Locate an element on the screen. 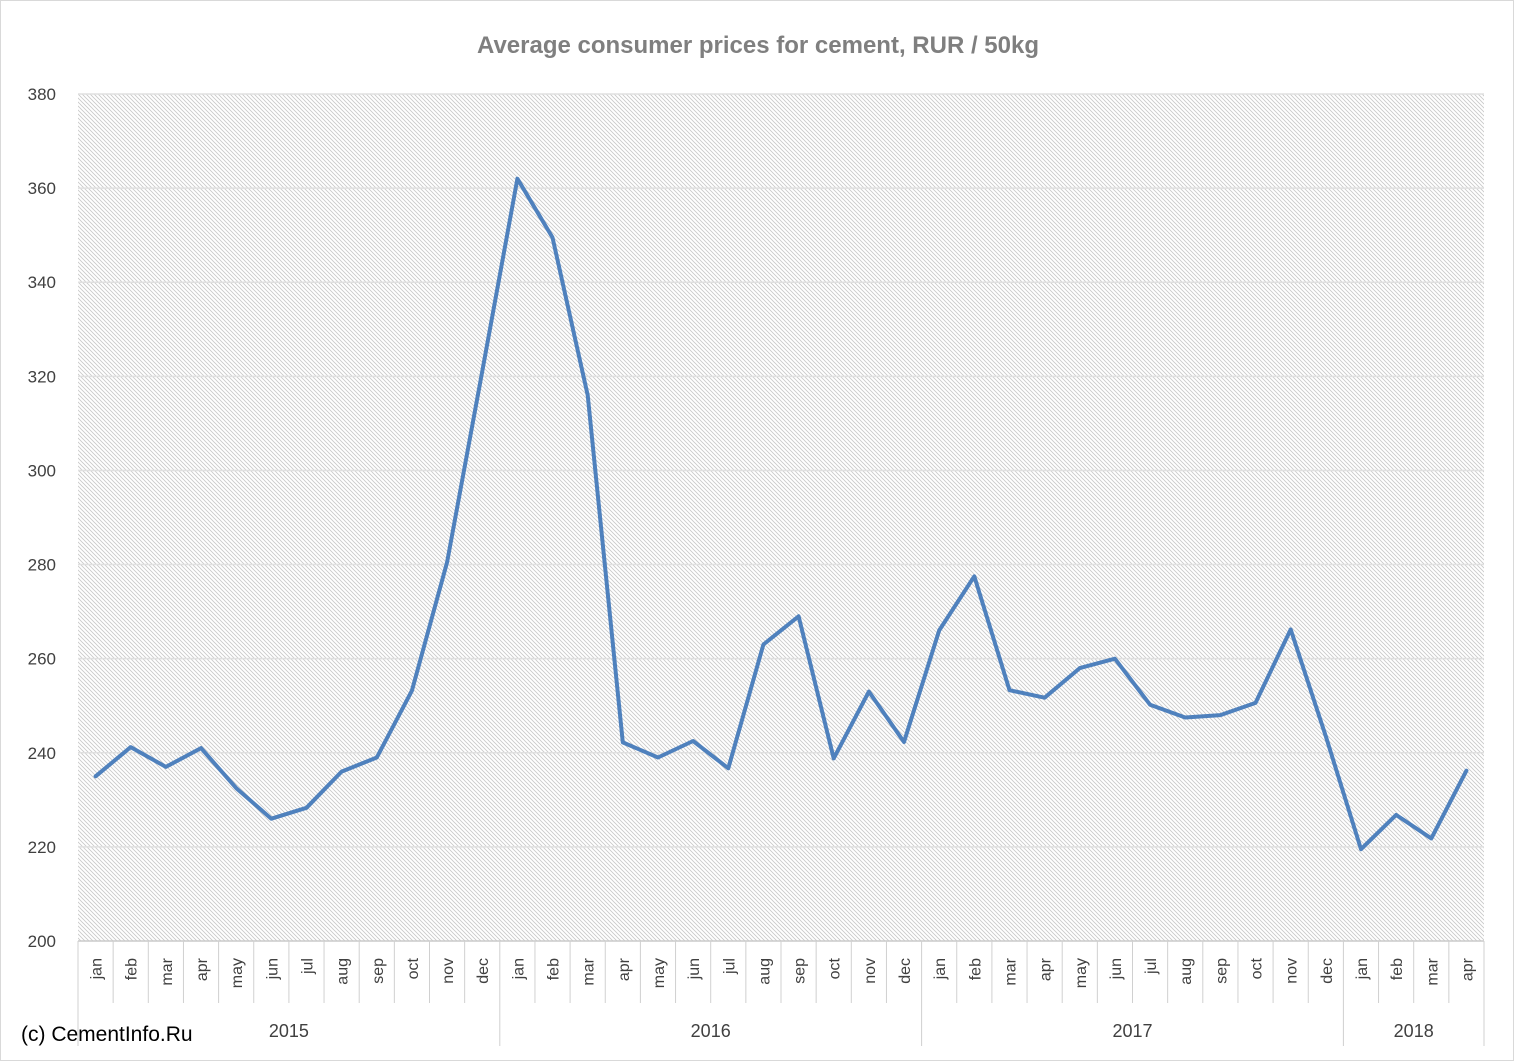  y-tick-label: 220 is located at coordinates (42, 847).